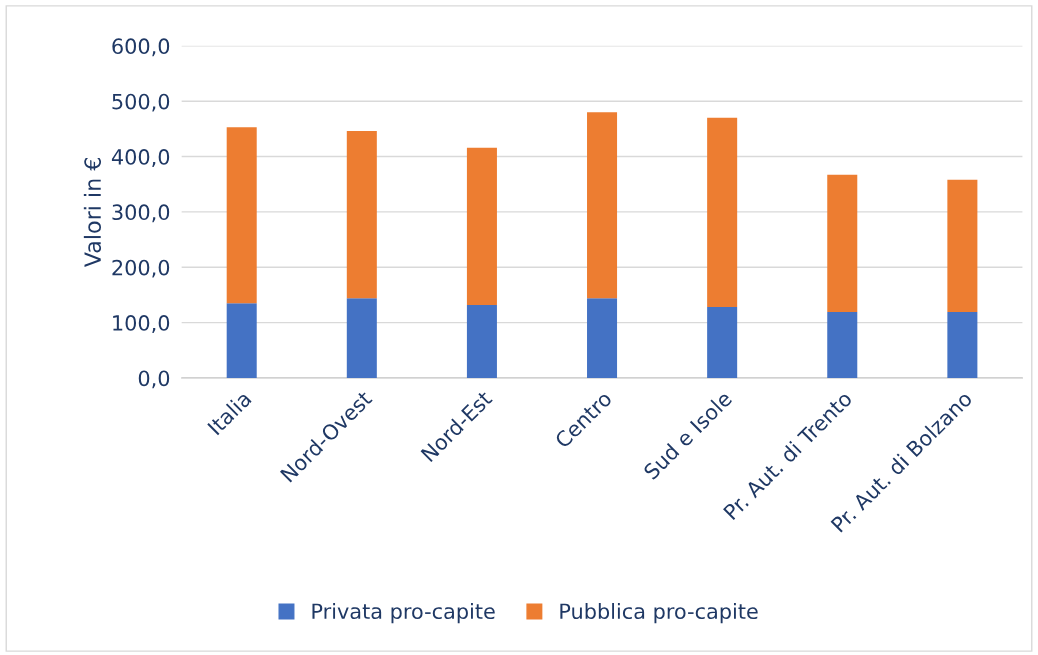 The height and width of the screenshot is (655, 1038). What do you see at coordinates (141, 268) in the screenshot?
I see `y-tick-label: 200,0` at bounding box center [141, 268].